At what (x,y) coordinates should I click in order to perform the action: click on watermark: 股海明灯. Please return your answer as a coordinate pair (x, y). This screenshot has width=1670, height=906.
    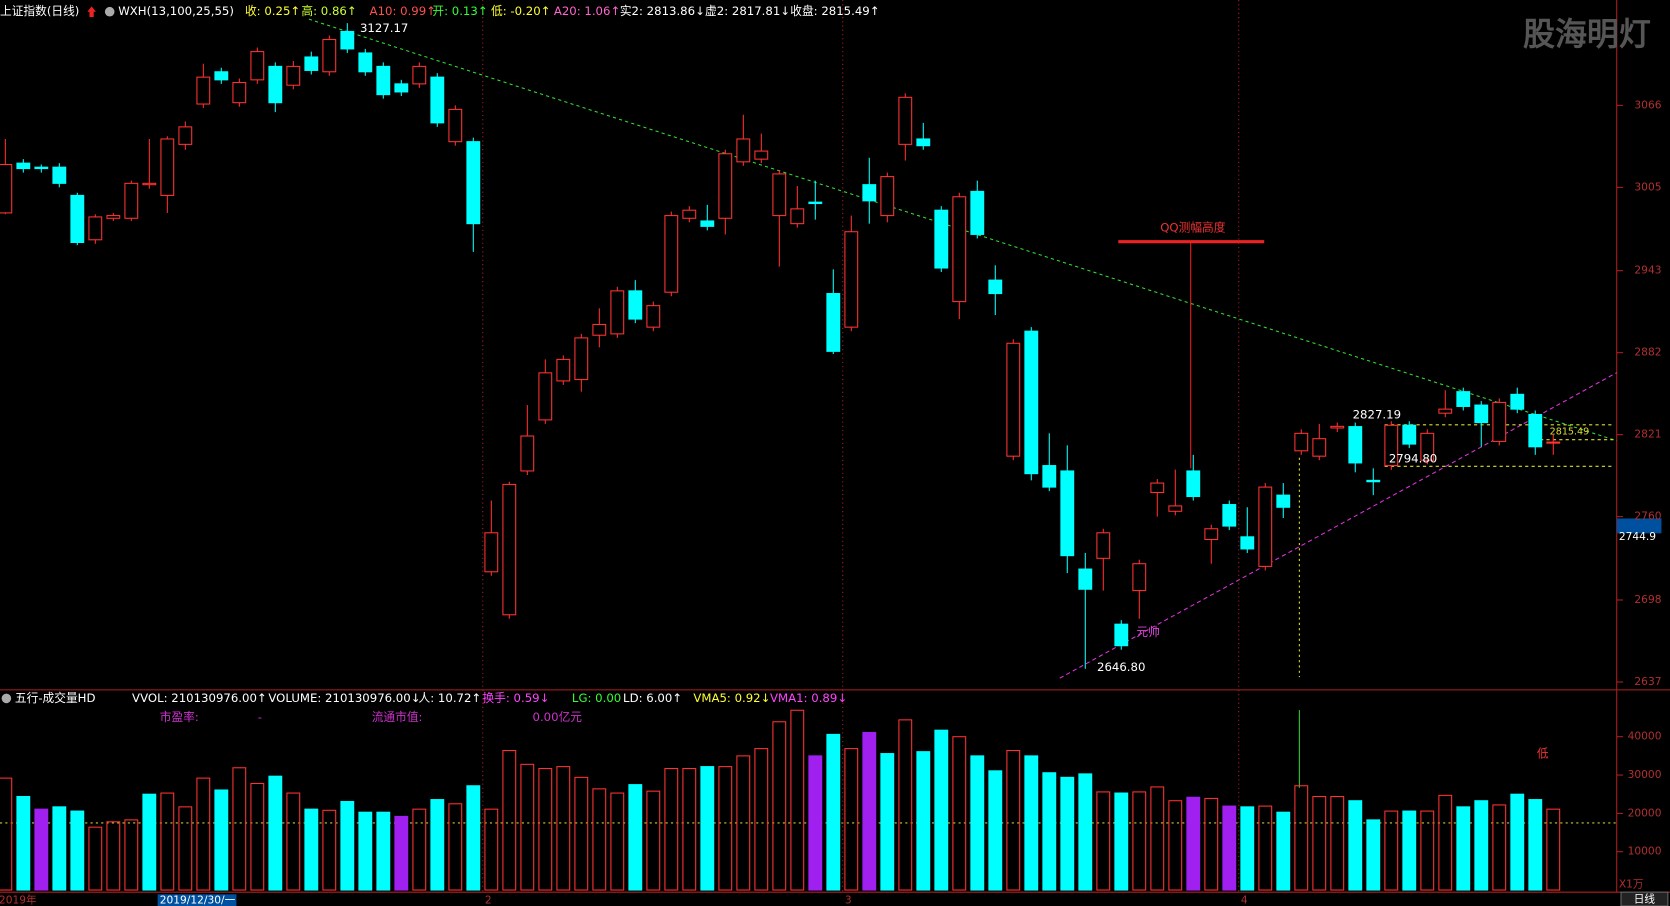
    Looking at the image, I should click on (1587, 34).